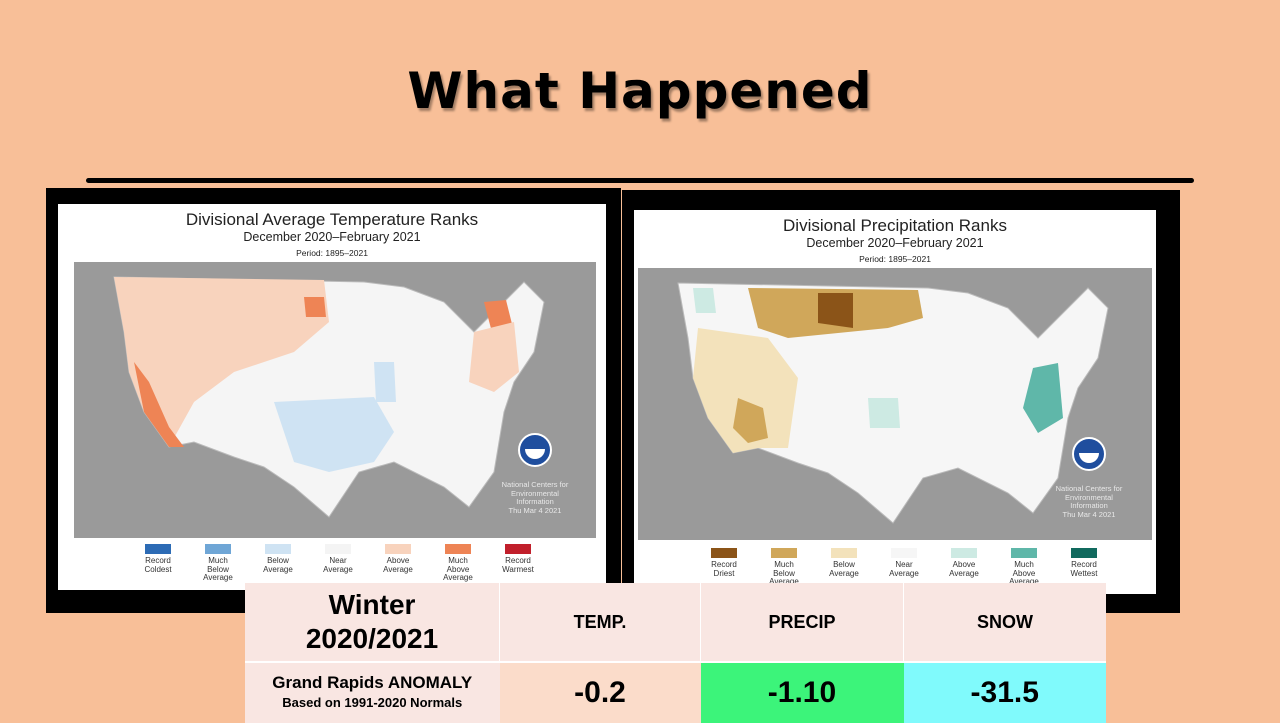 Image resolution: width=1280 pixels, height=723 pixels. I want to click on temp-map-legend-label: Above Average, so click(398, 565).